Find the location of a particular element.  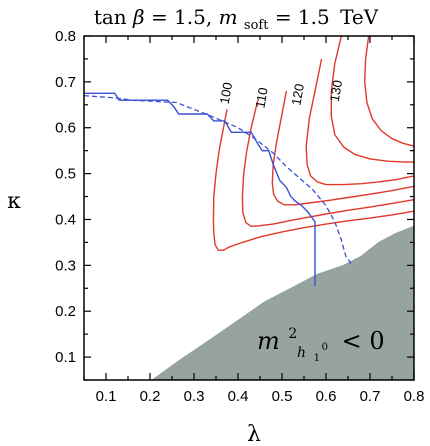

contour-label-layer: 100 110 120 130 is located at coordinates (281, 94).